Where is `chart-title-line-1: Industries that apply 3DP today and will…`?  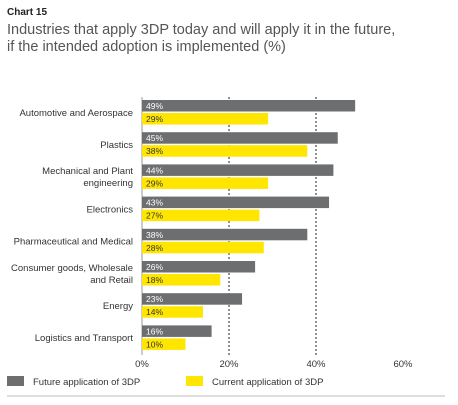 chart-title-line-1: Industries that apply 3DP today and will… is located at coordinates (201, 30).